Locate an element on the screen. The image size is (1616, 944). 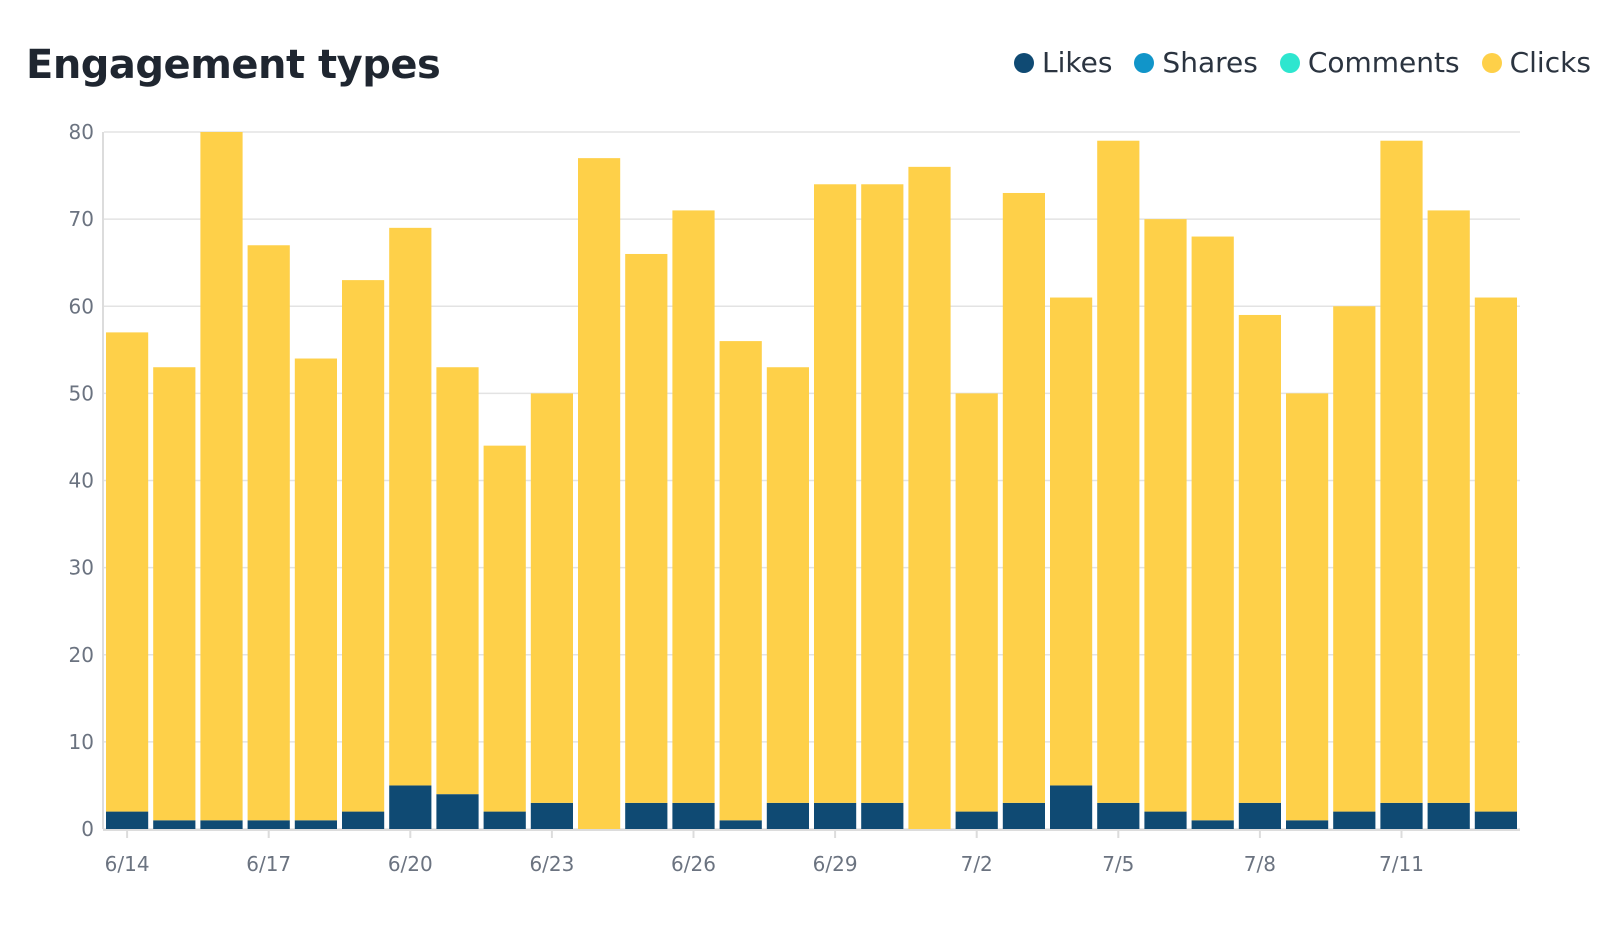
legend-label-likes: Likes is located at coordinates (1077, 62).